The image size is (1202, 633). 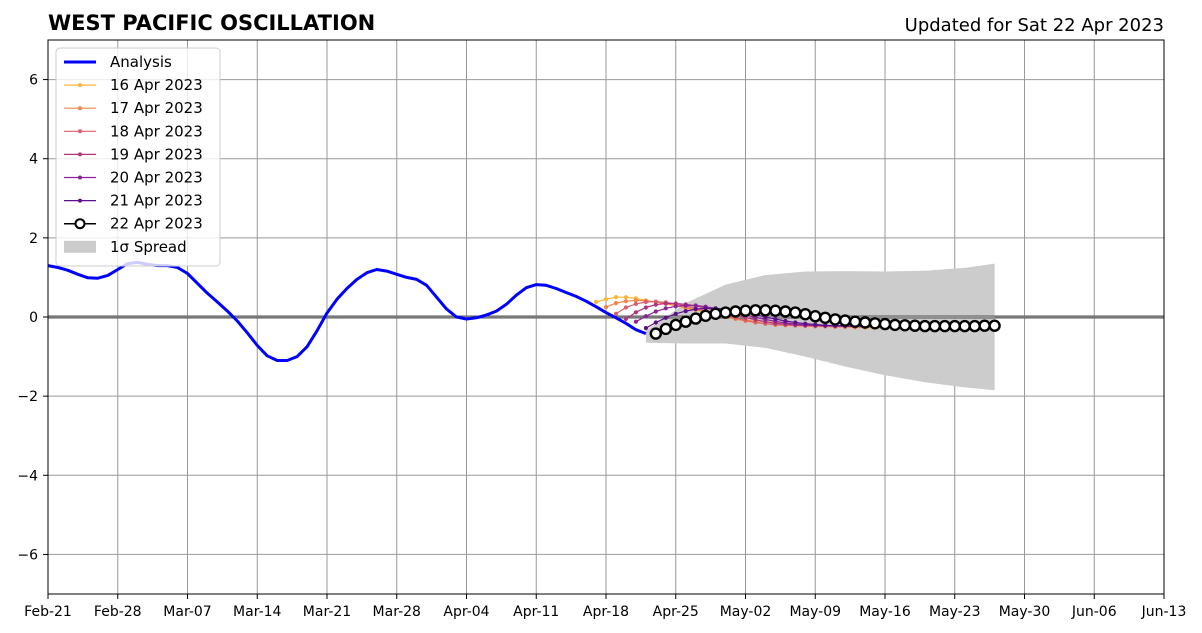 I want to click on x-tick-label: May-30, so click(x=1025, y=612).